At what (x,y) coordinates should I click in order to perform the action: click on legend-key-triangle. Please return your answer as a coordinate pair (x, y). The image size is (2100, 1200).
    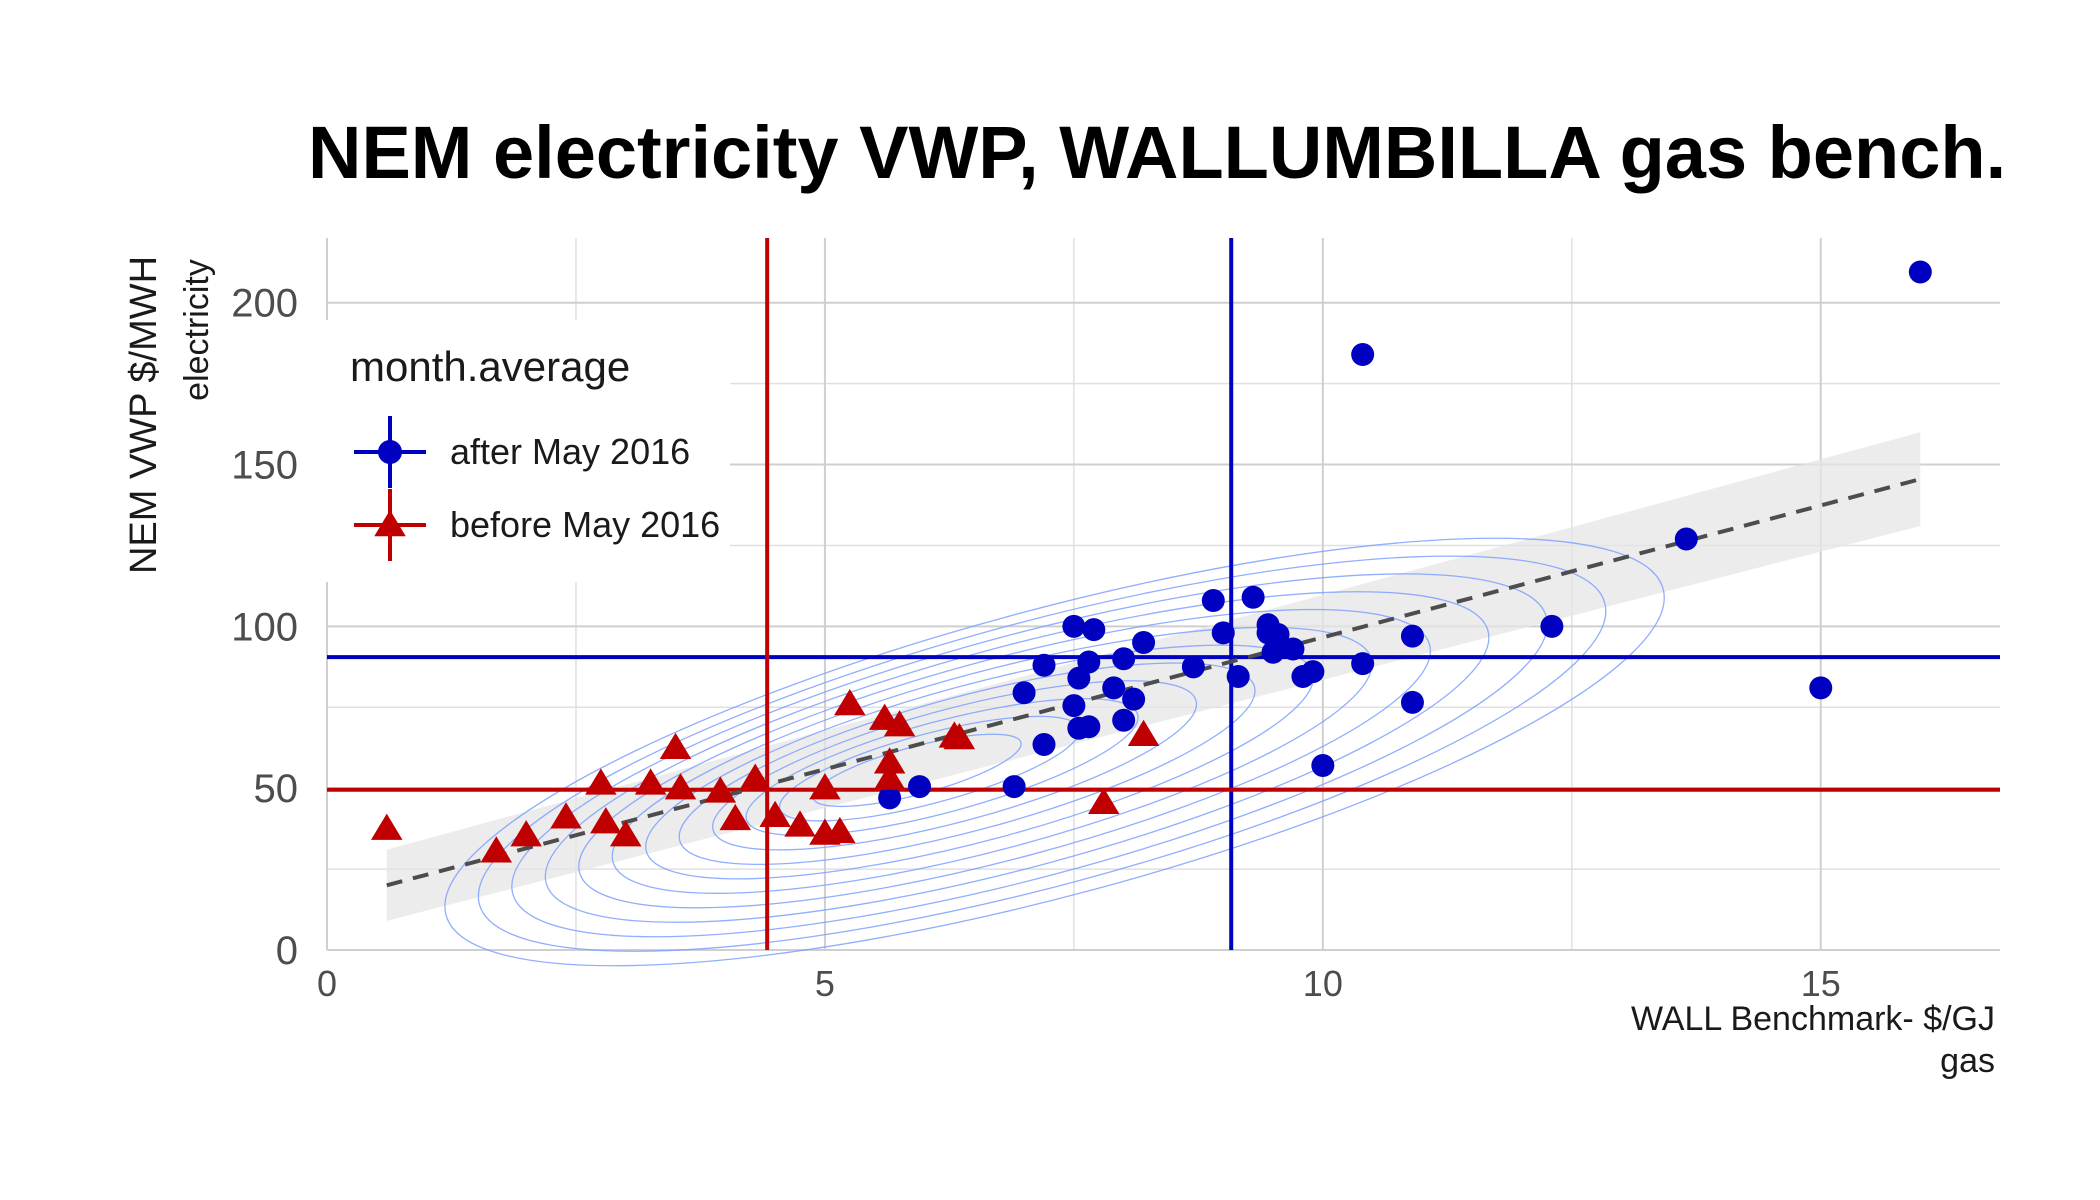
    Looking at the image, I should click on (390, 523).